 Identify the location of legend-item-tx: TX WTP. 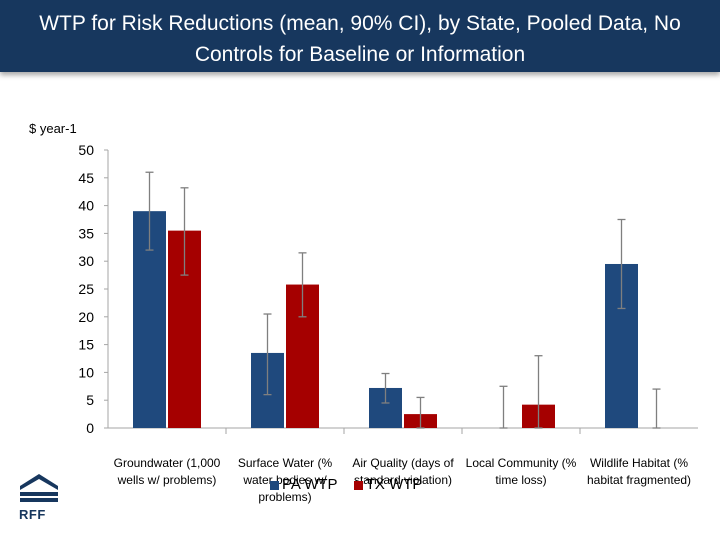
(388, 484).